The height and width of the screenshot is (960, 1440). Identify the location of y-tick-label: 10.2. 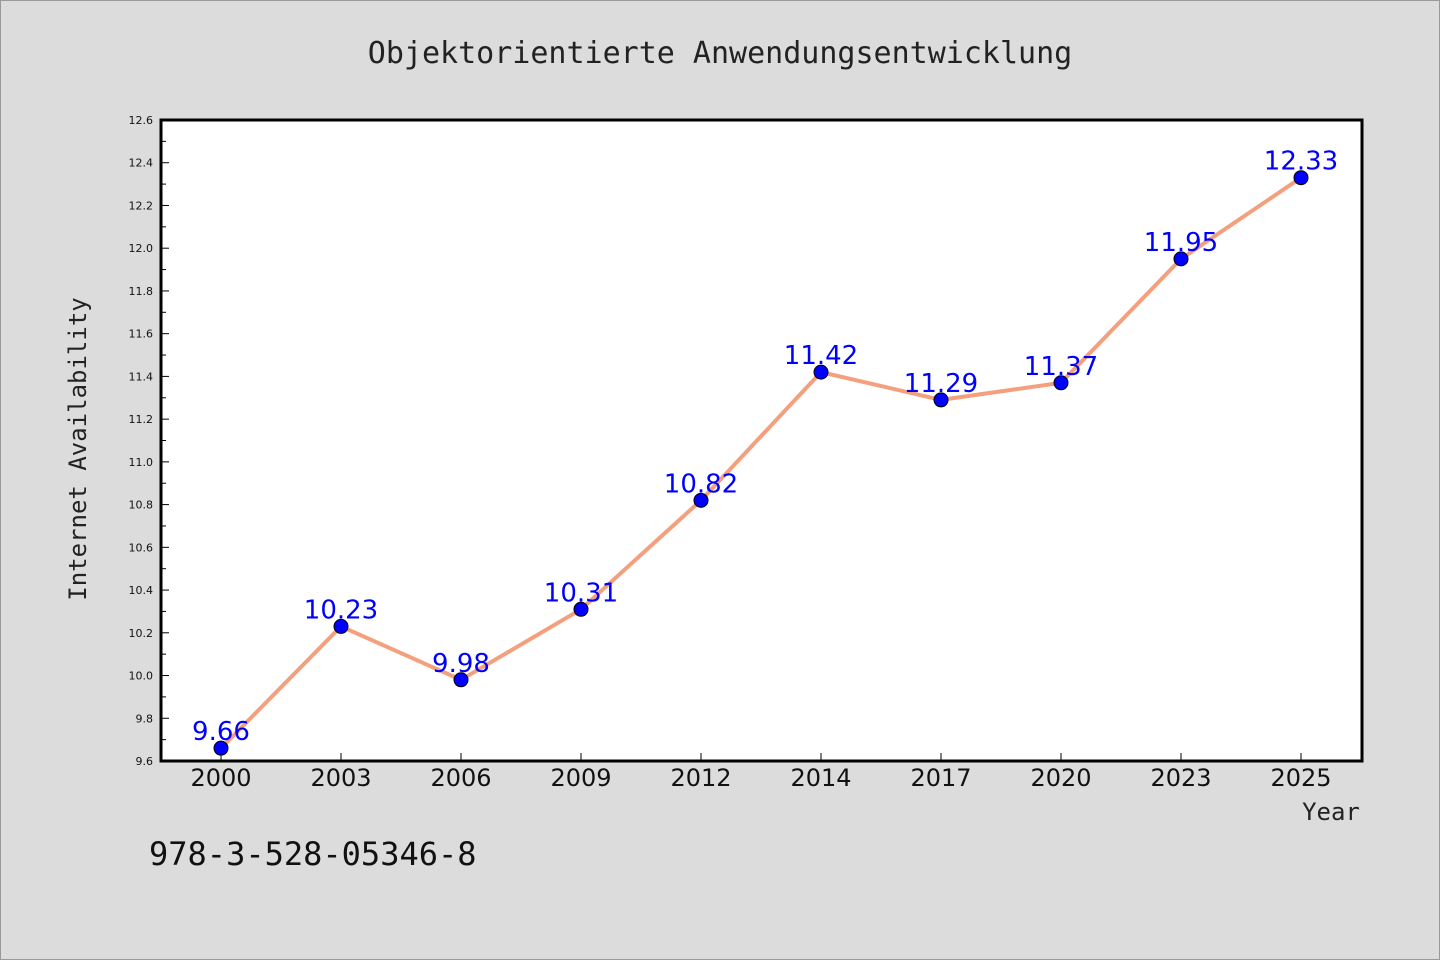
(141, 633).